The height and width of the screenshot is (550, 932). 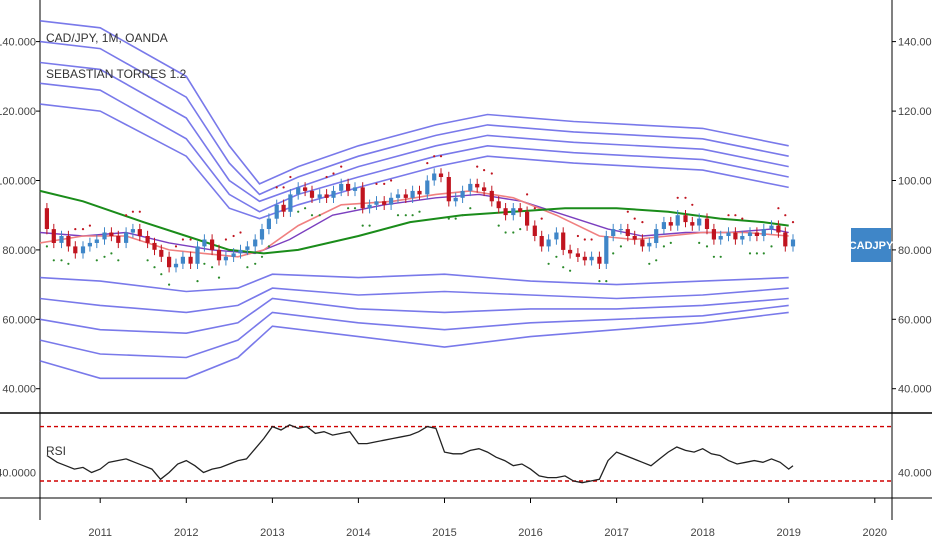 What do you see at coordinates (875, 533) in the screenshot?
I see `x-tick-label-9: 2020` at bounding box center [875, 533].